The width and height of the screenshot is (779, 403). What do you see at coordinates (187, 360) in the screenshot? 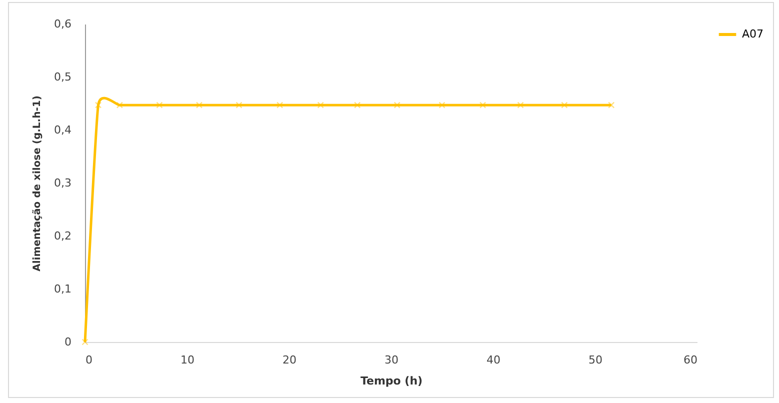
I see `x-tick-label: 10` at bounding box center [187, 360].